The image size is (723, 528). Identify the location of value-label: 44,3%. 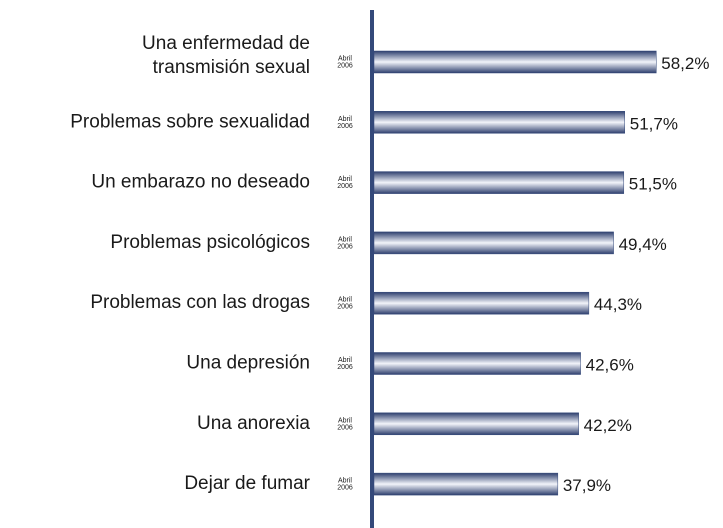
(618, 305).